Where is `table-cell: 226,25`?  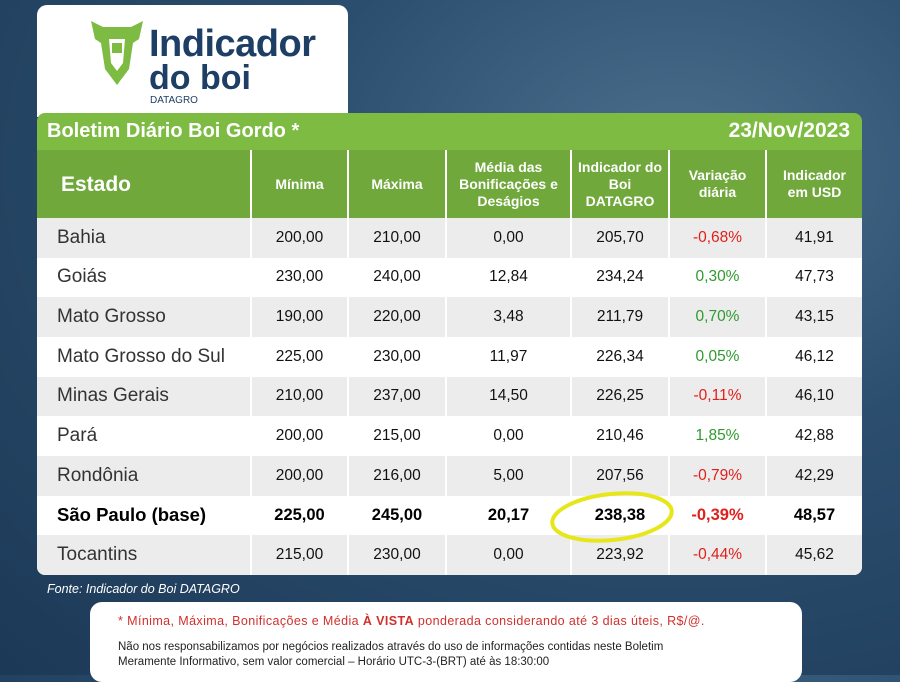 table-cell: 226,25 is located at coordinates (619, 396).